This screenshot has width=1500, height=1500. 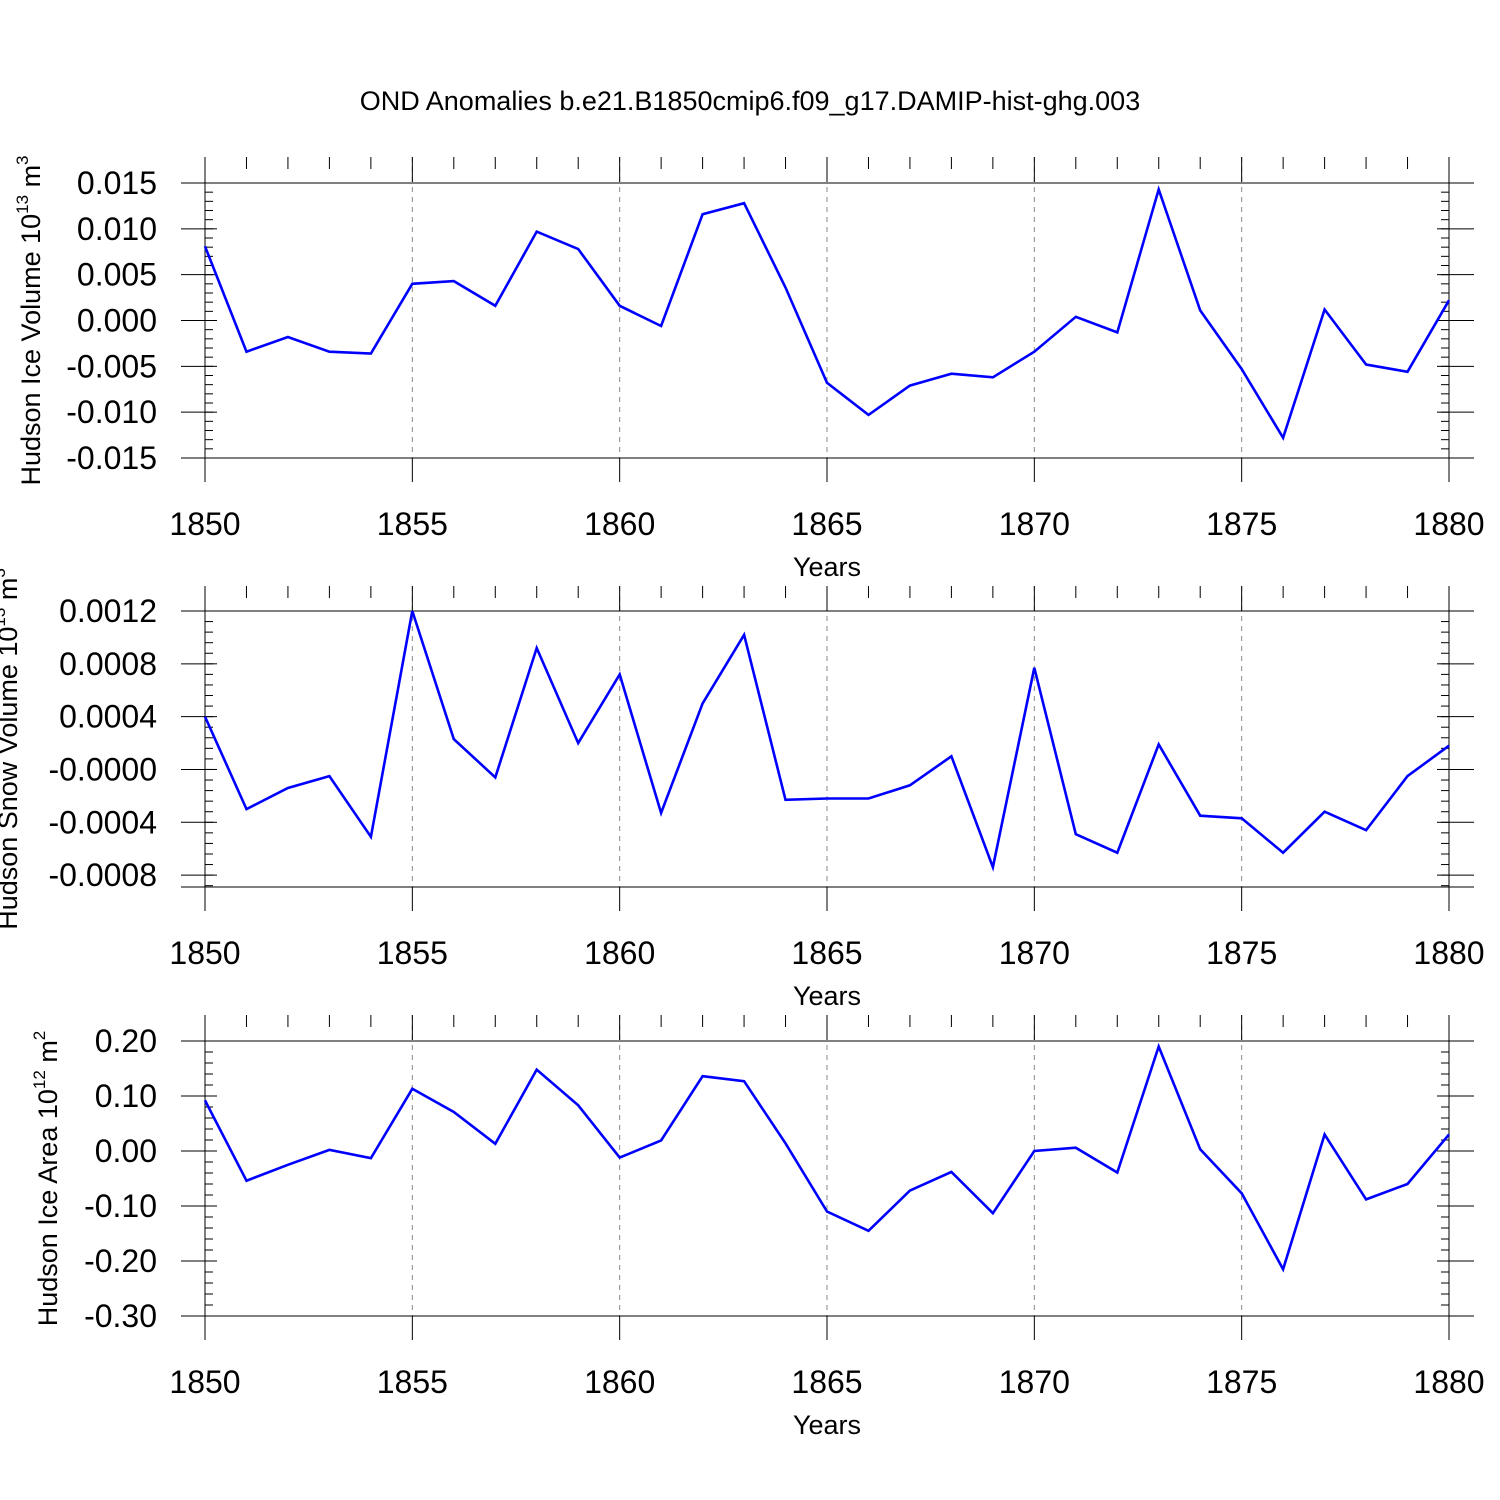 What do you see at coordinates (120, 1261) in the screenshot?
I see `y-tick-label: -0.20` at bounding box center [120, 1261].